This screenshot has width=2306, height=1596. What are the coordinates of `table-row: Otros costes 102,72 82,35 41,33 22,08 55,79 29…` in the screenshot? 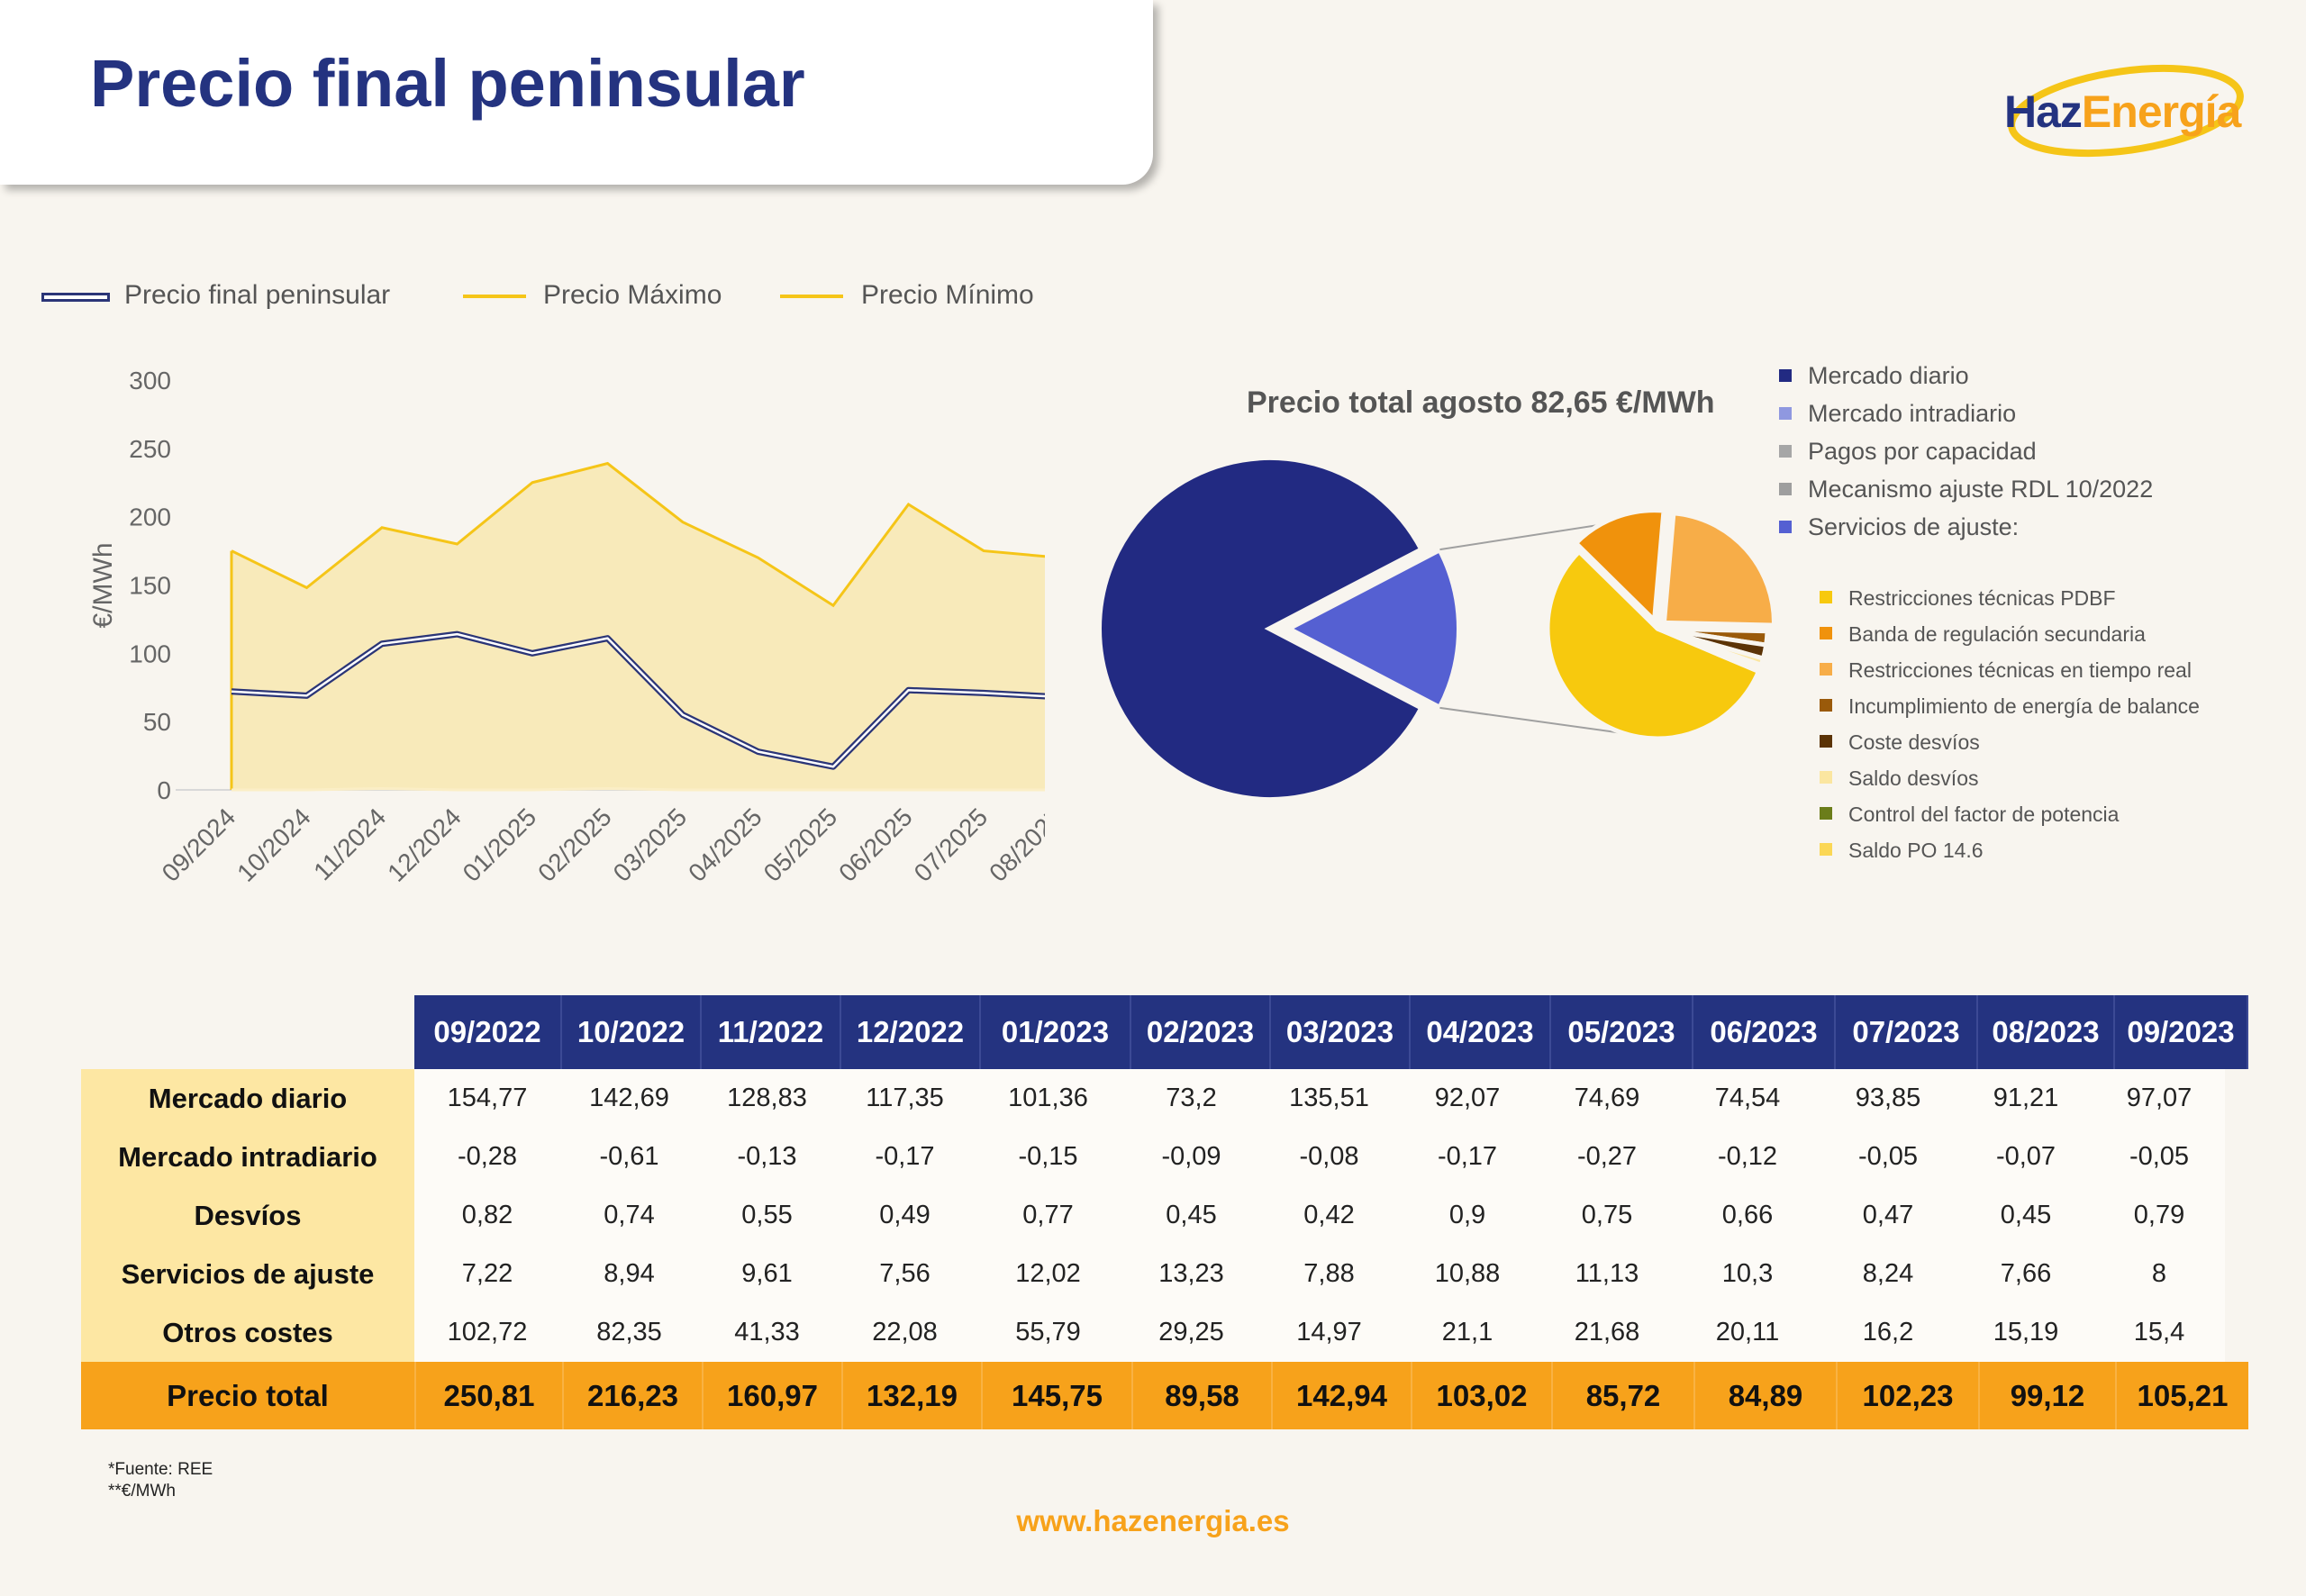 It's located at (1153, 1332).